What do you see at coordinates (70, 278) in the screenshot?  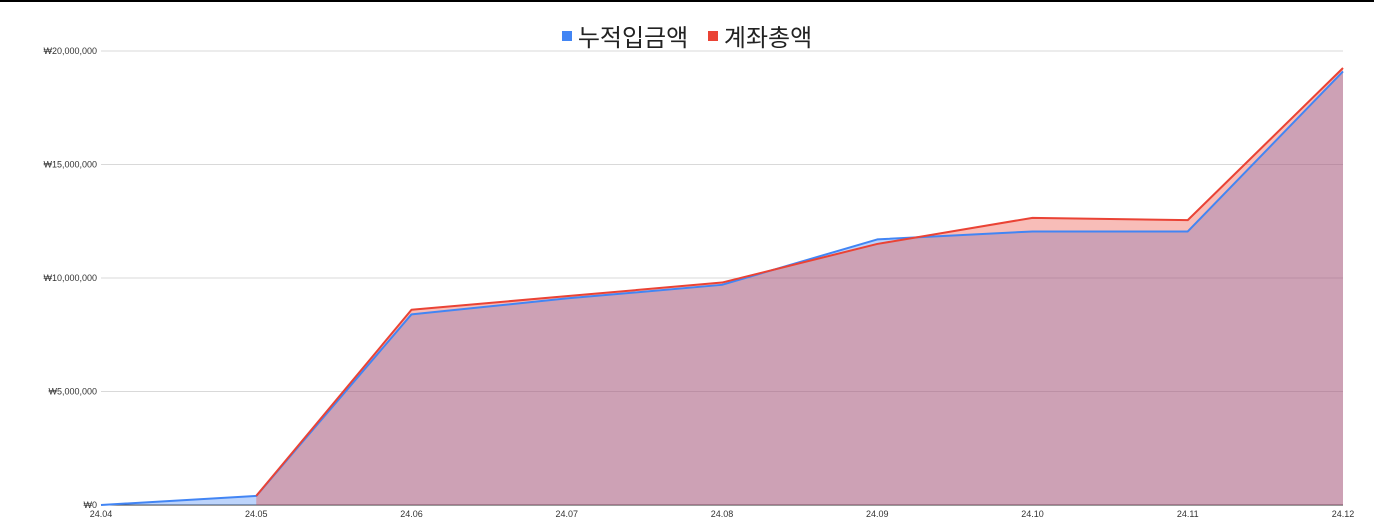 I see `y-tick-label: ₩10,000,000` at bounding box center [70, 278].